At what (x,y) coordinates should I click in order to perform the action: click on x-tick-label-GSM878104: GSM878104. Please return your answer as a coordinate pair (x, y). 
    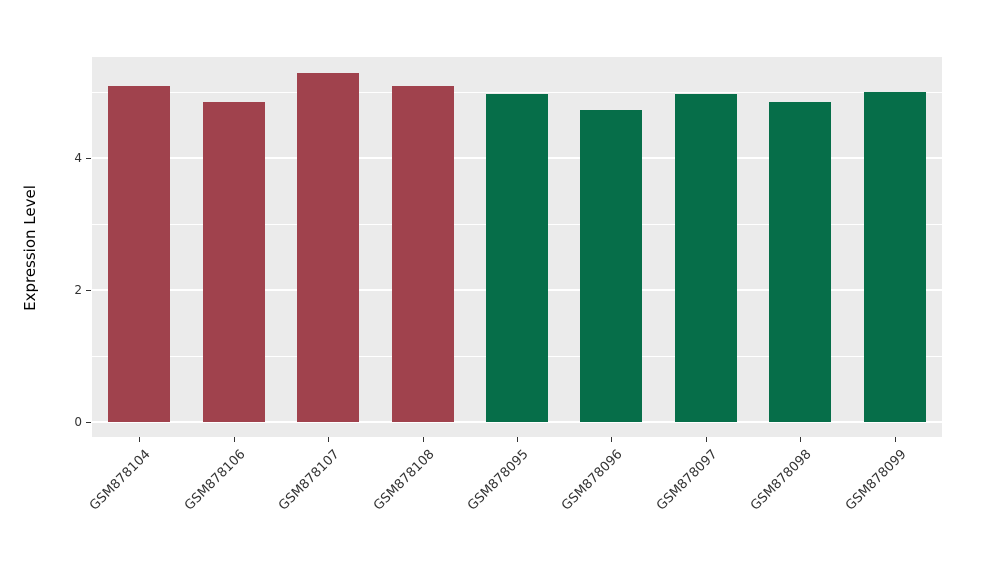
    Looking at the image, I should click on (120, 480).